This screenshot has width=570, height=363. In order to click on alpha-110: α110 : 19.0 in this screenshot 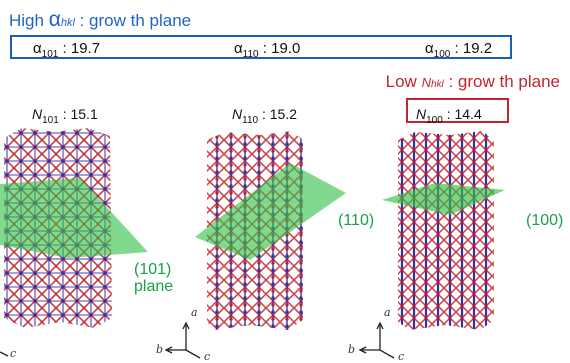, I will do `click(267, 50)`.